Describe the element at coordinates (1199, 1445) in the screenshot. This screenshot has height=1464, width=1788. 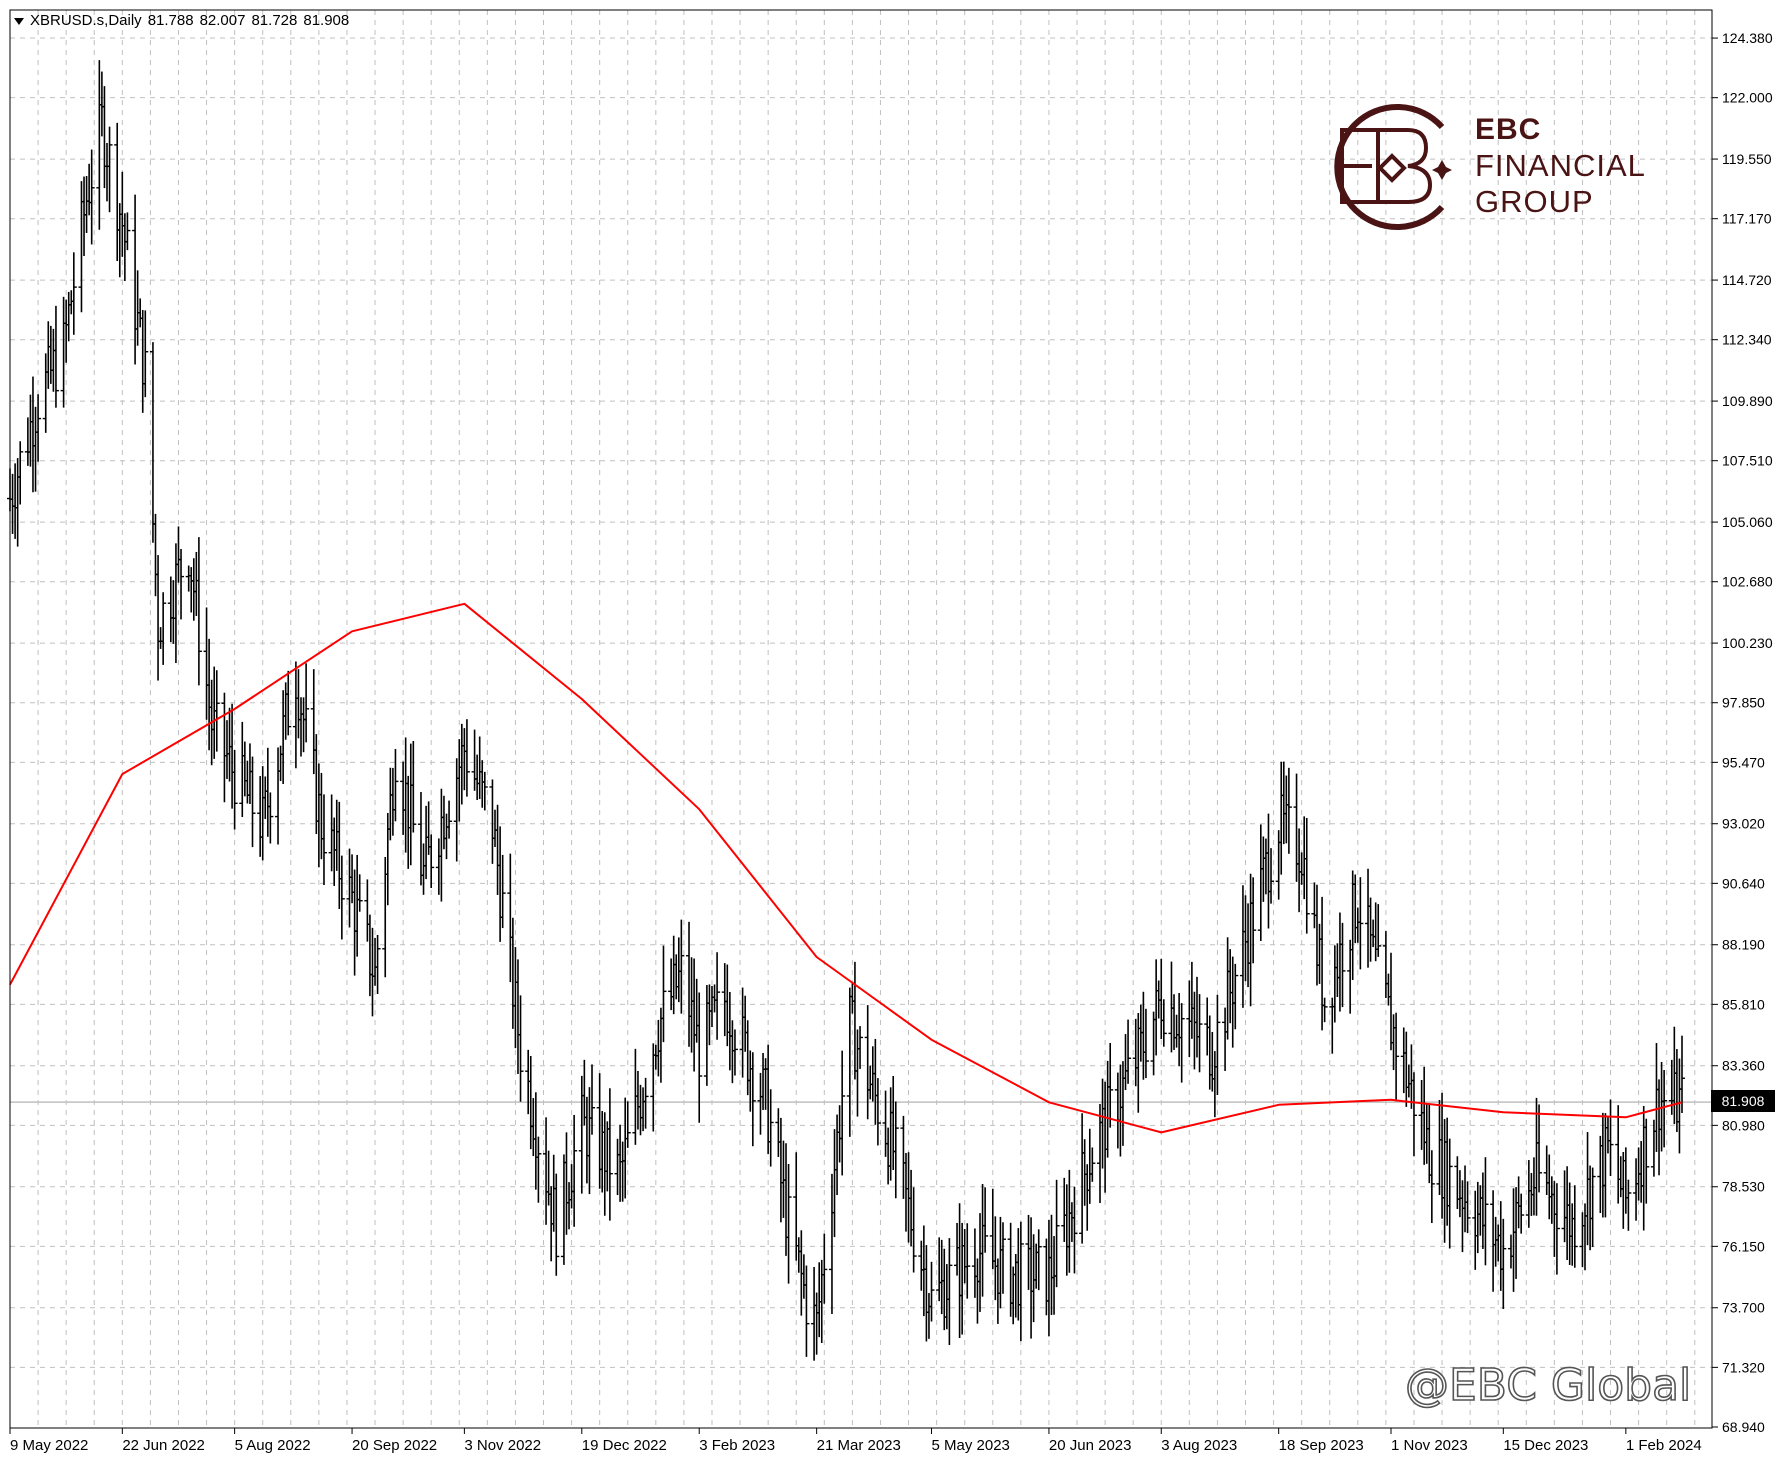
I see `x-tick-label: 3 Aug 2023` at that location.